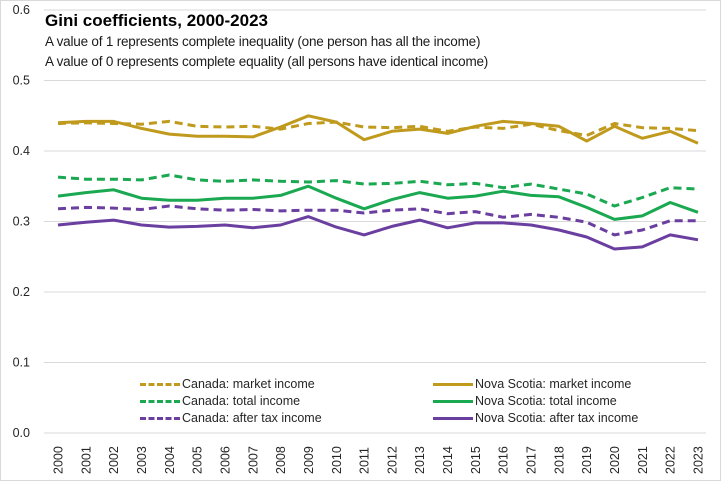 The height and width of the screenshot is (481, 721). What do you see at coordinates (114, 460) in the screenshot?
I see `x-tick-label: 2002` at bounding box center [114, 460].